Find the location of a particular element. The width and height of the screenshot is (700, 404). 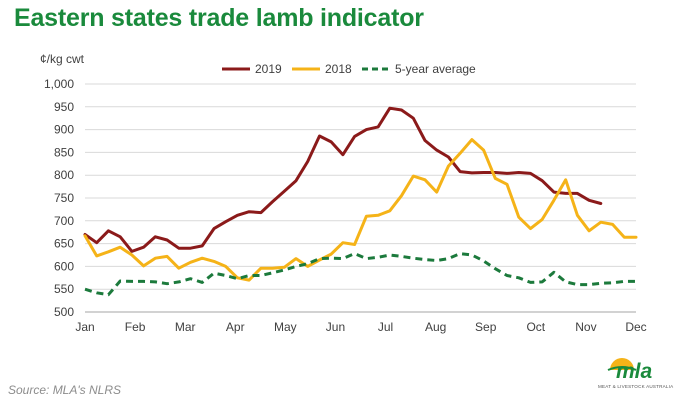

y-tick-label: 1,000 is located at coordinates (59, 84).